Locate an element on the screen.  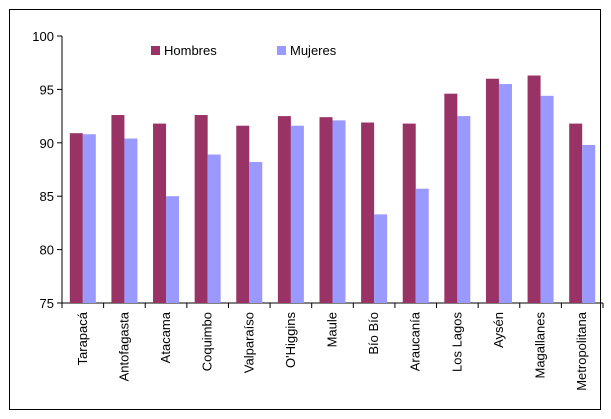
x-category-label: Araucanía is located at coordinates (415, 341).